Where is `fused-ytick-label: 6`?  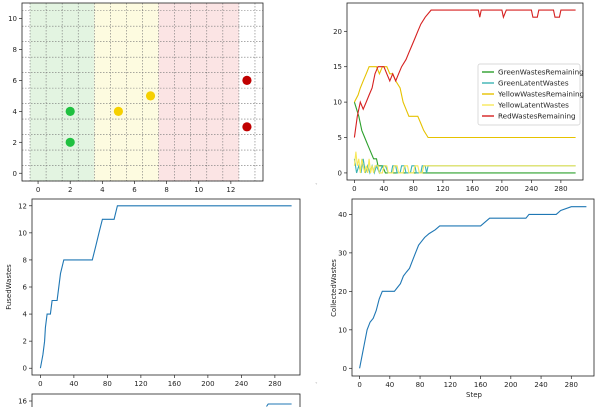
fused-ytick-label: 6 is located at coordinates (25, 288).